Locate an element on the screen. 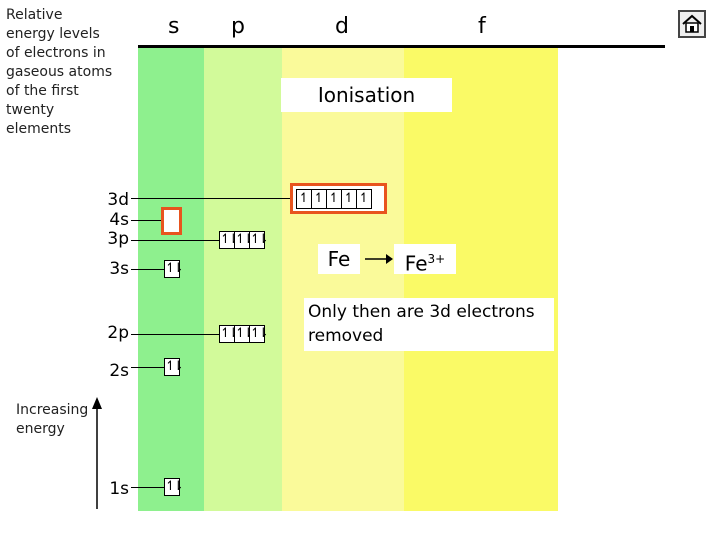  orbital-3d-3: ↿ is located at coordinates (334, 198).